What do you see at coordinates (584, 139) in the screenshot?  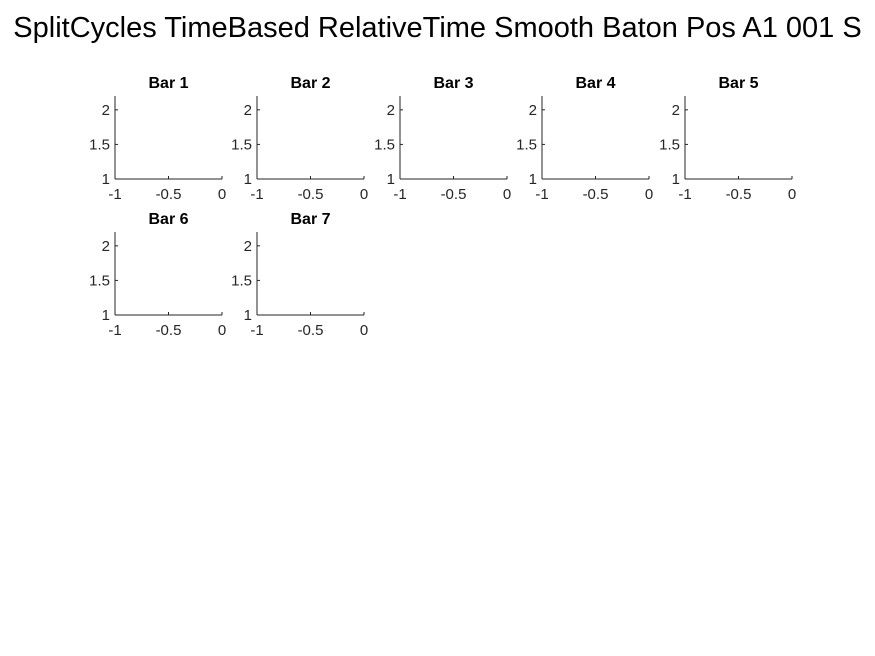 I see `subplot-4: Bar 4 -1 -0.5 0 1 1.5 2` at bounding box center [584, 139].